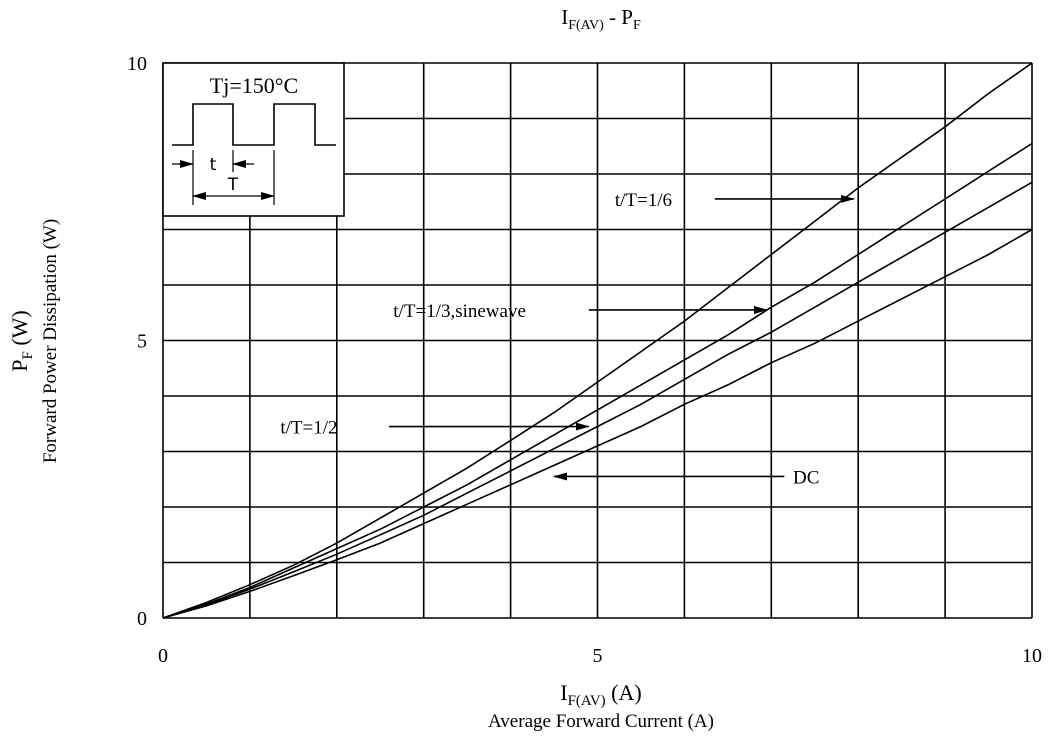 This screenshot has height=740, width=1049. I want to click on chart-title: IF(AV) - PF, so click(601, 19).